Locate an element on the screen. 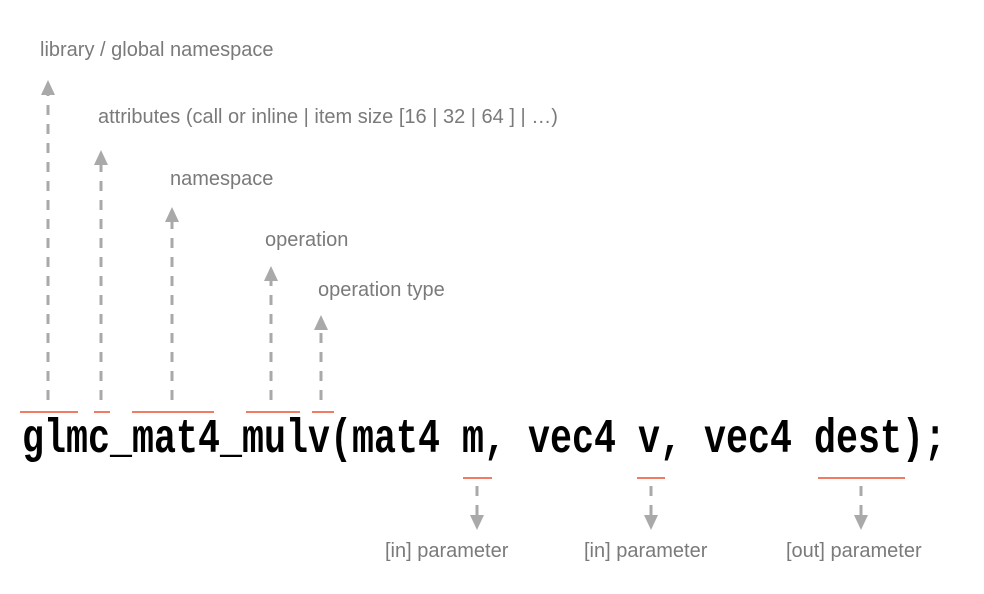 The height and width of the screenshot is (594, 984). arrow-attributes is located at coordinates (101, 275).